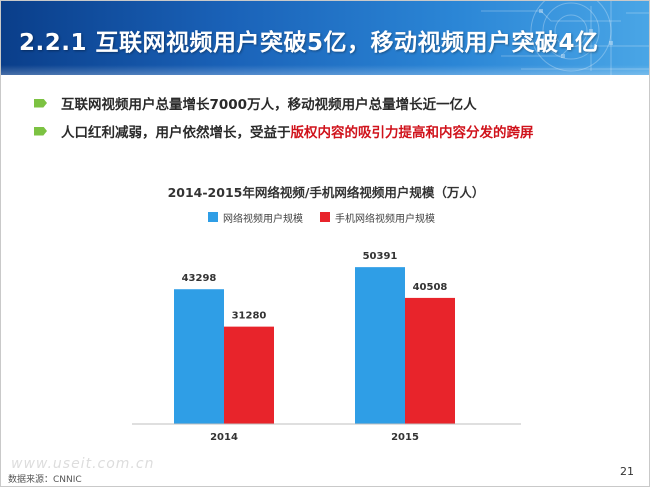  I want to click on data-label-2014-series-1: 43298, so click(199, 278).